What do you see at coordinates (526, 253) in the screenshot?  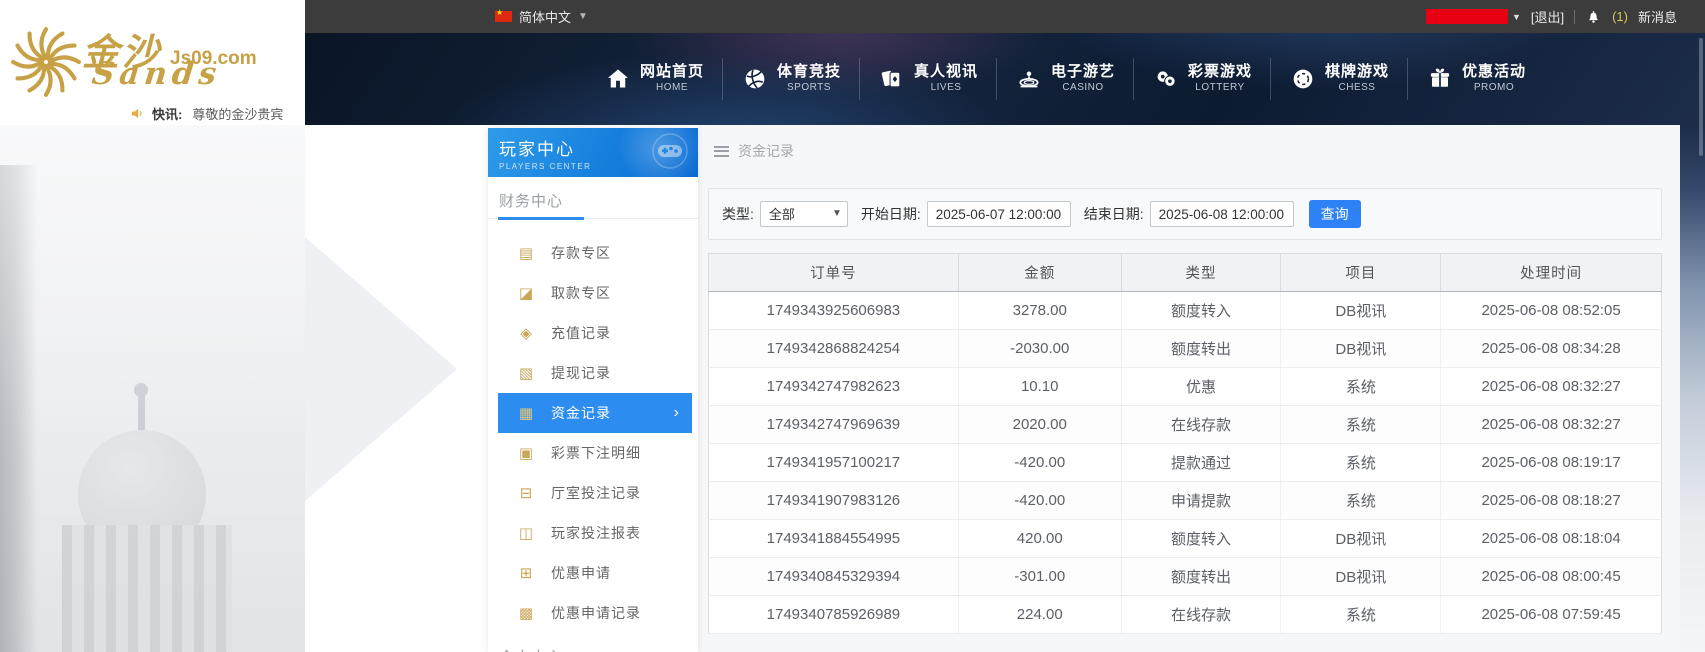 I see `deposit-card-icon: ▤` at bounding box center [526, 253].